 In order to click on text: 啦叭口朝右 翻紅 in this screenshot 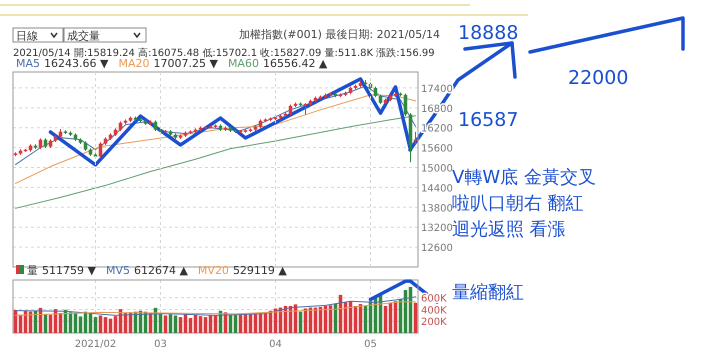, I will do `click(518, 203)`.